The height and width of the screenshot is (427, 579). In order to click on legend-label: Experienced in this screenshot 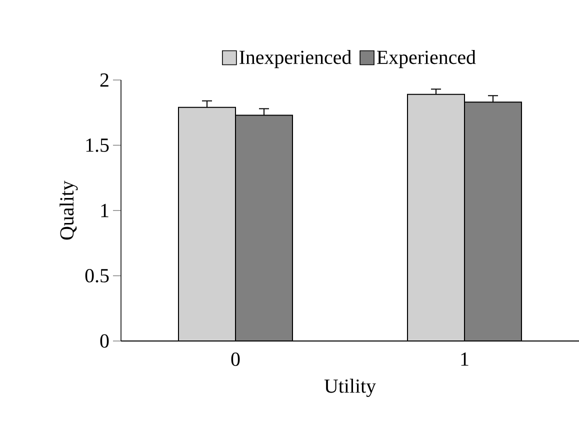, I will do `click(426, 59)`.